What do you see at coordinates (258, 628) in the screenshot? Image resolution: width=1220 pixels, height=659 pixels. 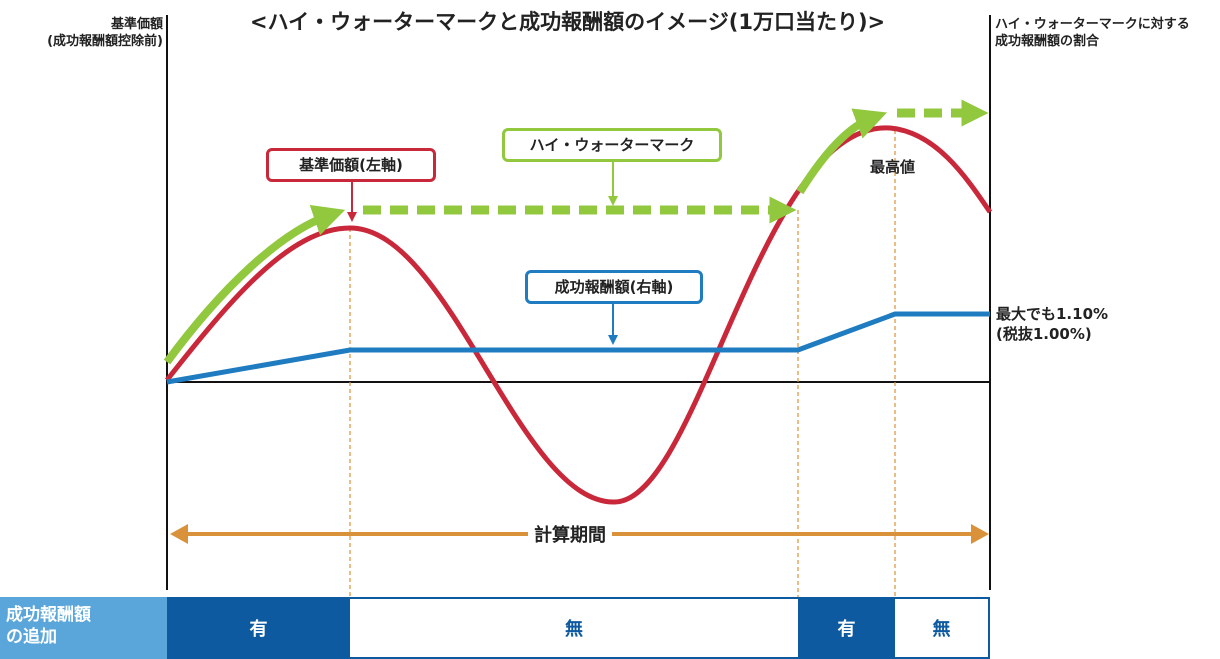 I see `segment-yes-1: 有` at bounding box center [258, 628].